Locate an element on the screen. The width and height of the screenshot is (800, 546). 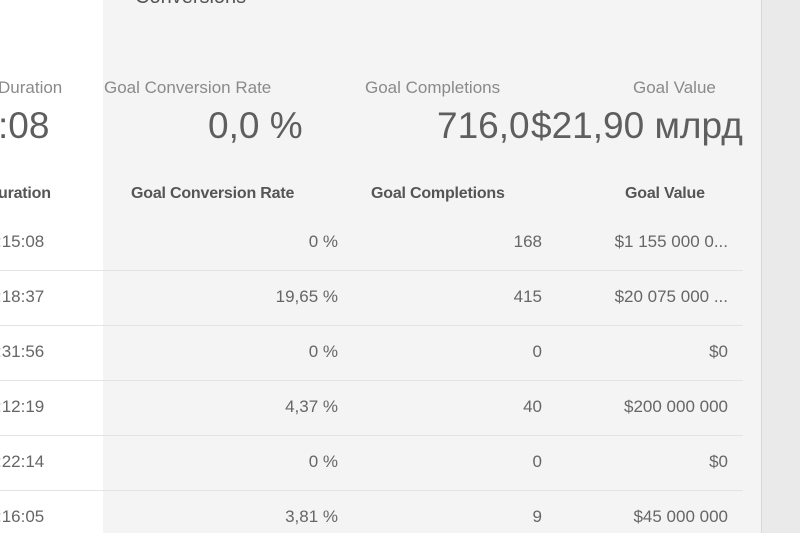
cell-goal-conversion-rate: 19,65 % is located at coordinates (306, 296).